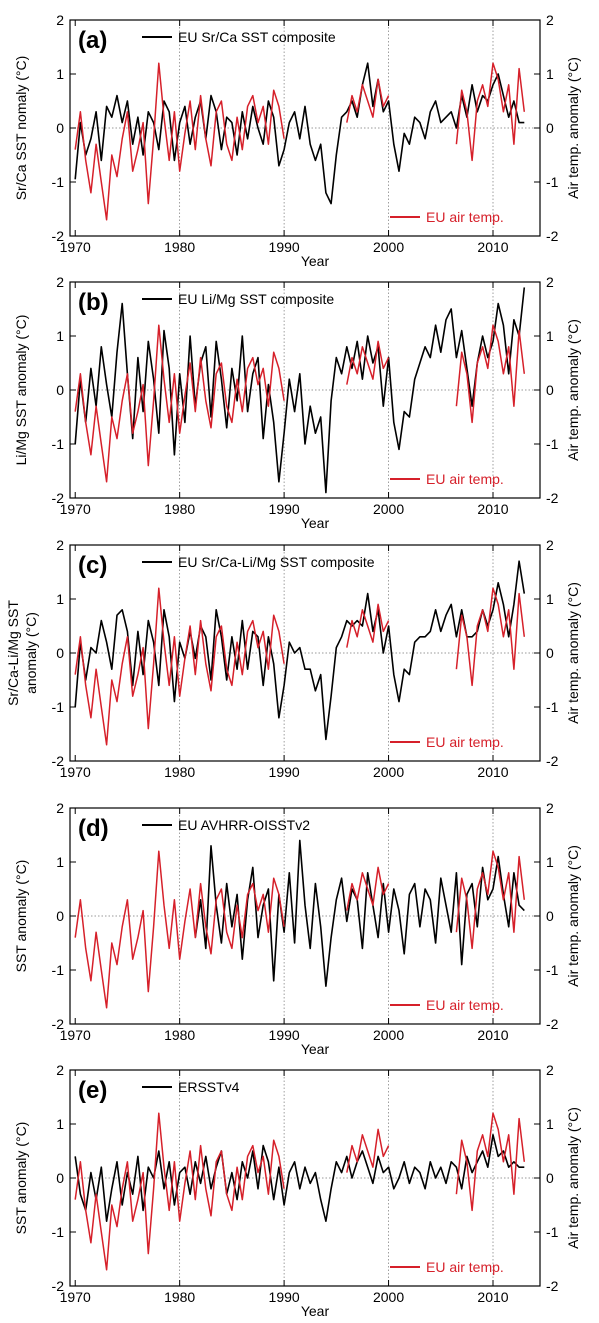 This screenshot has width=599, height=1323. What do you see at coordinates (276, 562) in the screenshot?
I see `legend-label-proxy: EU Sr/Ca-Li/Mg SST composite` at bounding box center [276, 562].